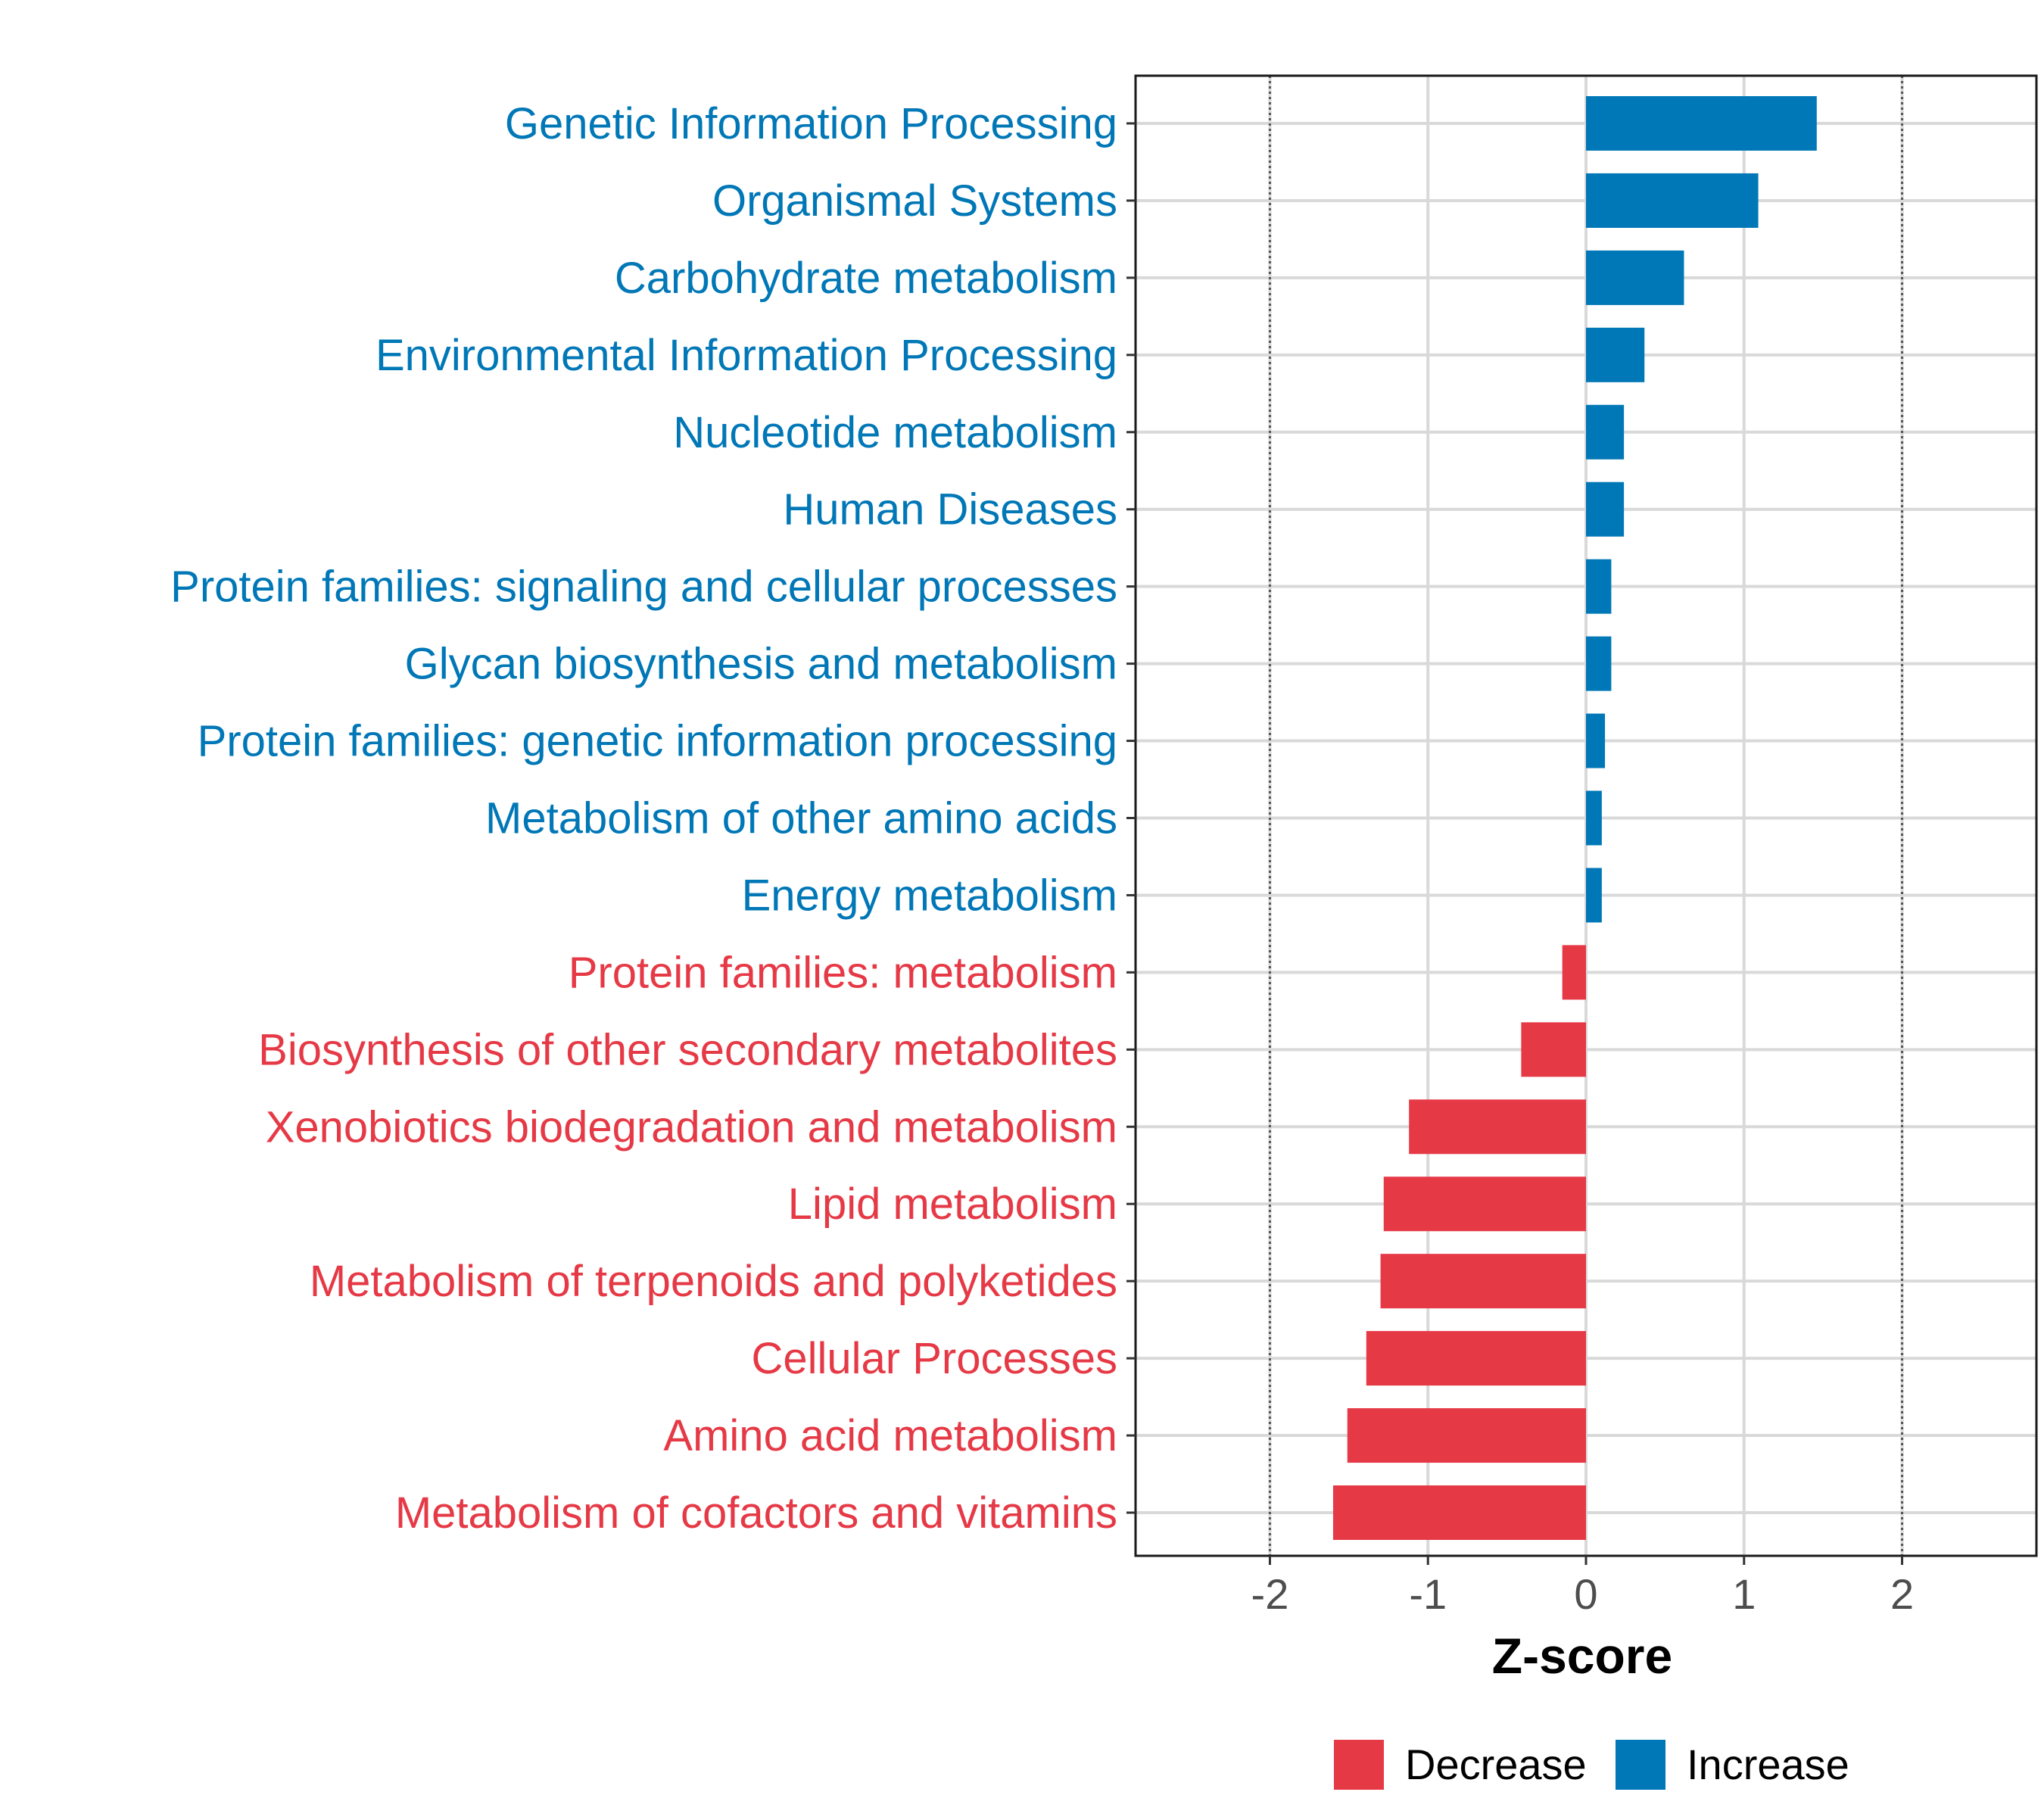 This screenshot has width=2044, height=1817. I want to click on category-label: Glycan biosynthesis and metabolism, so click(761, 664).